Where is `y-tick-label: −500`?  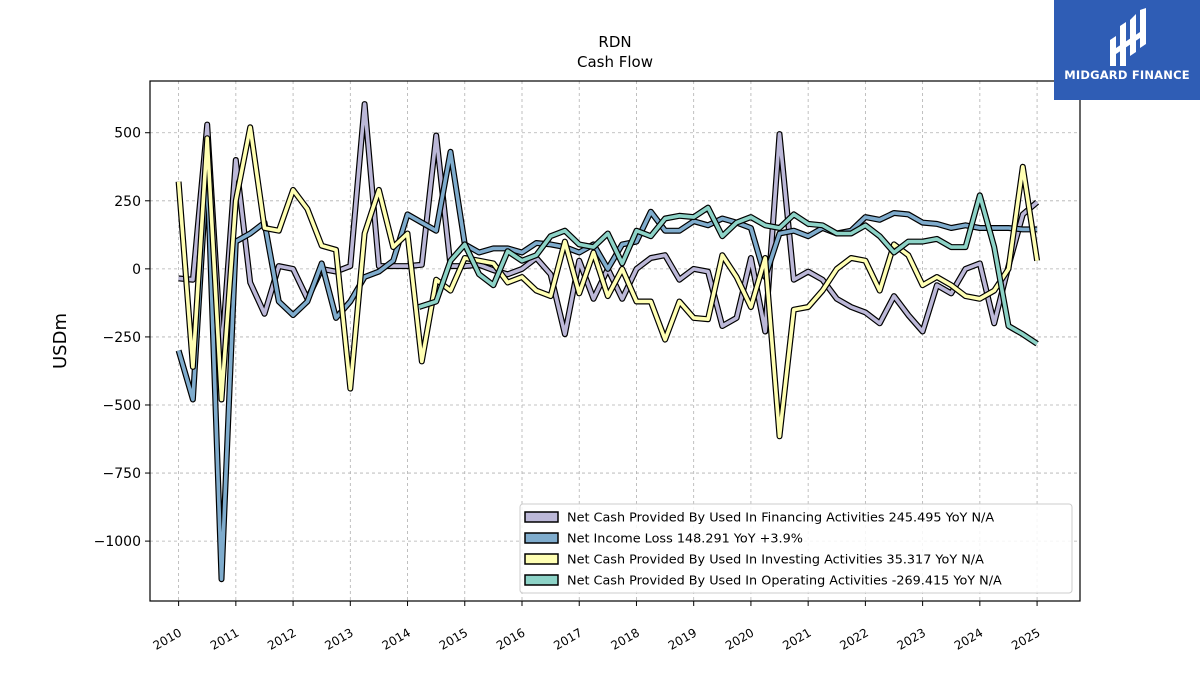
y-tick-label: −500 is located at coordinates (122, 406).